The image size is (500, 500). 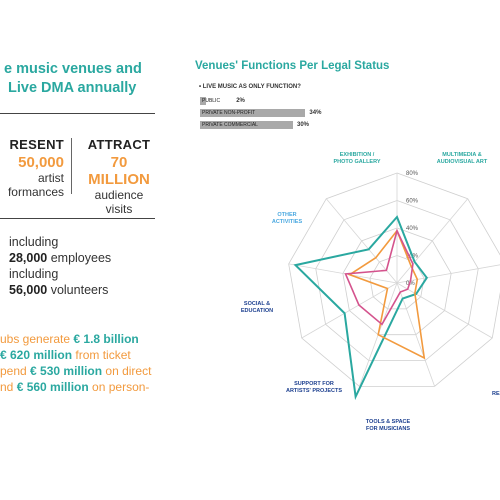 I want to click on employment-including-2: including, so click(x=34, y=274).